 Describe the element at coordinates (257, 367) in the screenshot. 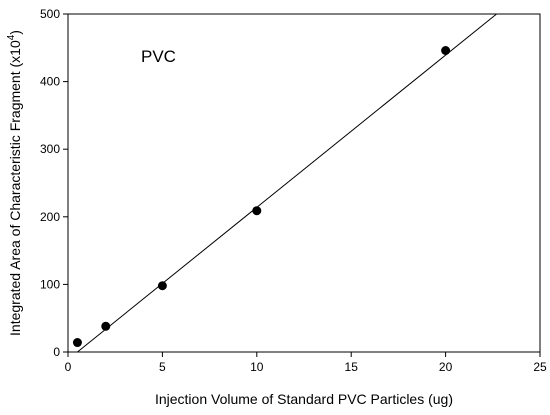

I see `x-tick-label-2: 10` at that location.